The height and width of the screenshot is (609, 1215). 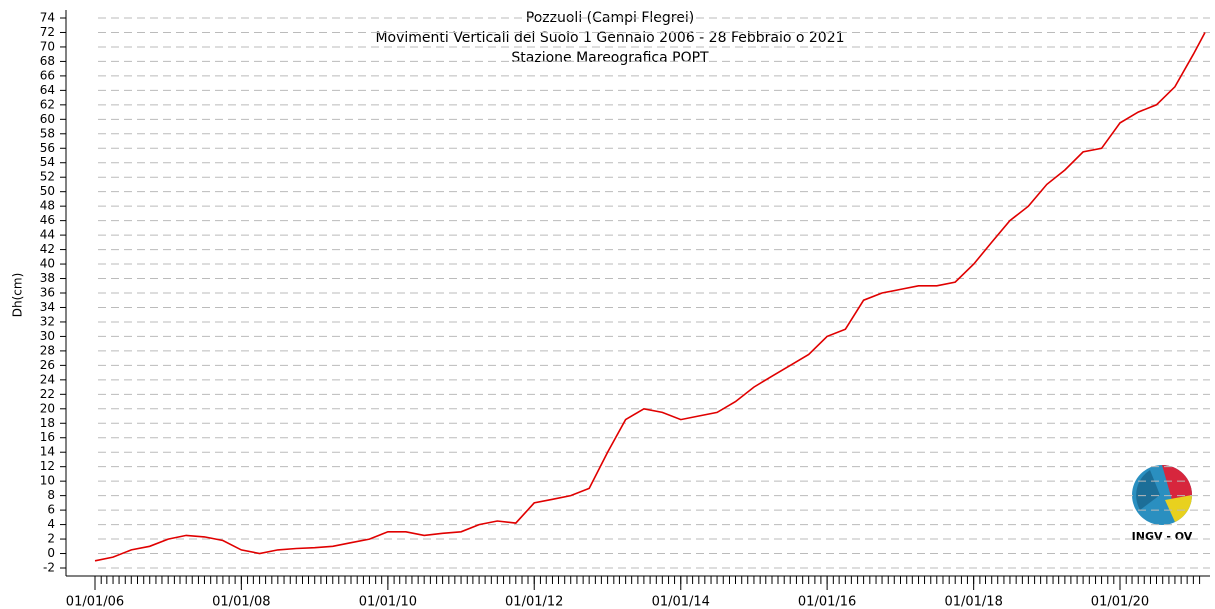 What do you see at coordinates (681, 602) in the screenshot?
I see `x-tick-label: 01/01/14` at bounding box center [681, 602].